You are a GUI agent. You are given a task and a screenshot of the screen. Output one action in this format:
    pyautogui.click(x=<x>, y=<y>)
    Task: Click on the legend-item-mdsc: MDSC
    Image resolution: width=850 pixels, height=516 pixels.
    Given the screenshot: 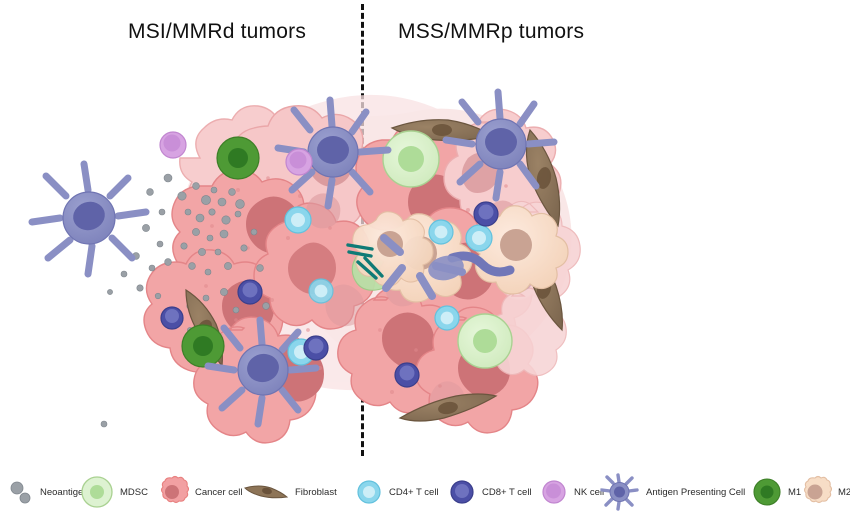 What is the action you would take?
    pyautogui.click(x=114, y=492)
    